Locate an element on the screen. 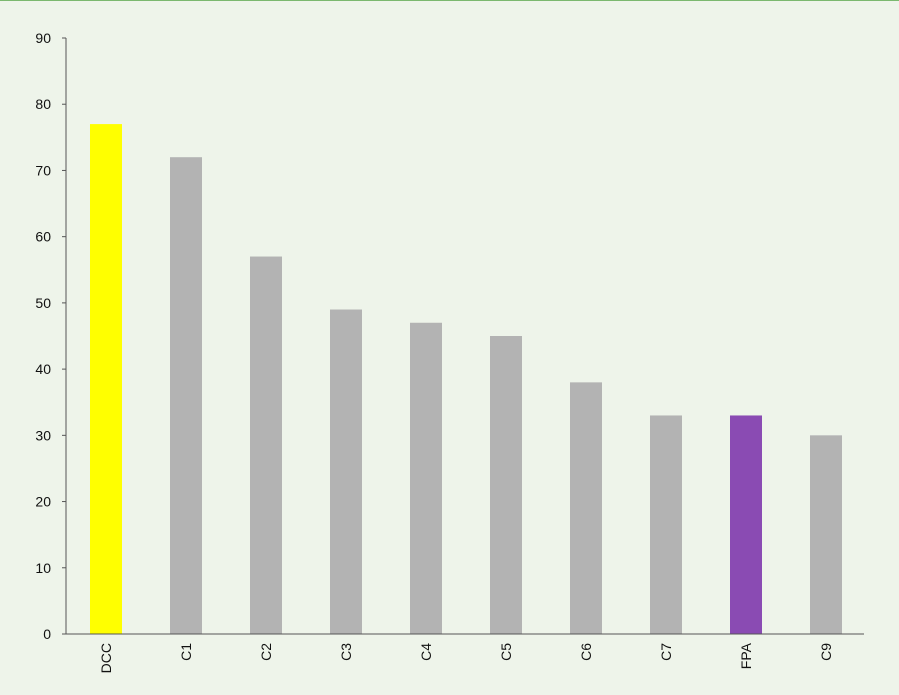 This screenshot has width=899, height=695. x-tick-label: DCC is located at coordinates (106, 658).